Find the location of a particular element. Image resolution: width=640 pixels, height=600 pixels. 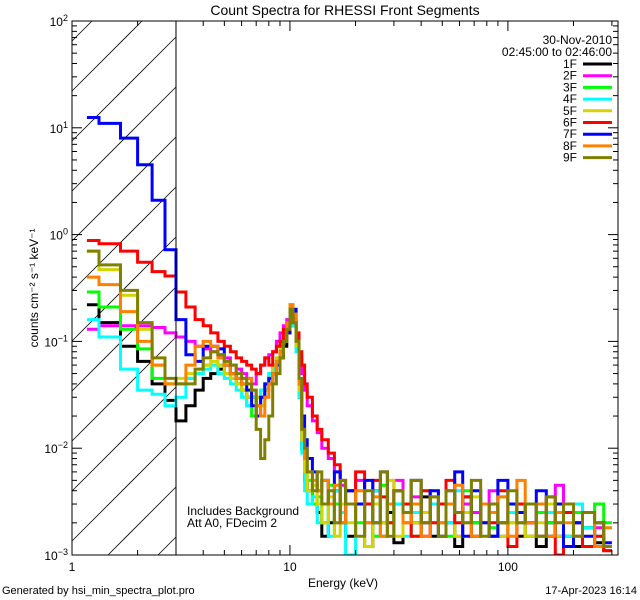

y-axis-label: counts cm⁻² s⁻¹ keV⁻¹ is located at coordinates (34, 287).